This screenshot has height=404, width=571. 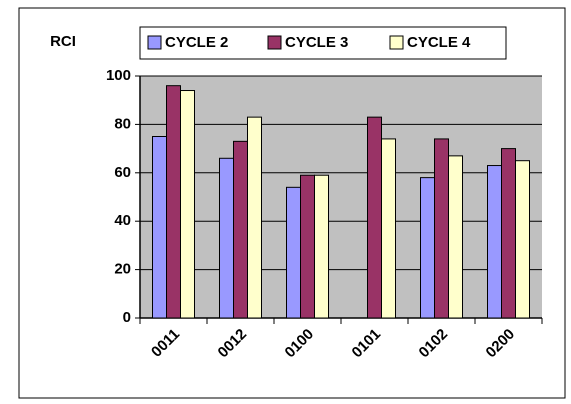 What do you see at coordinates (118, 75) in the screenshot?
I see `y-tick-label: 100` at bounding box center [118, 75].